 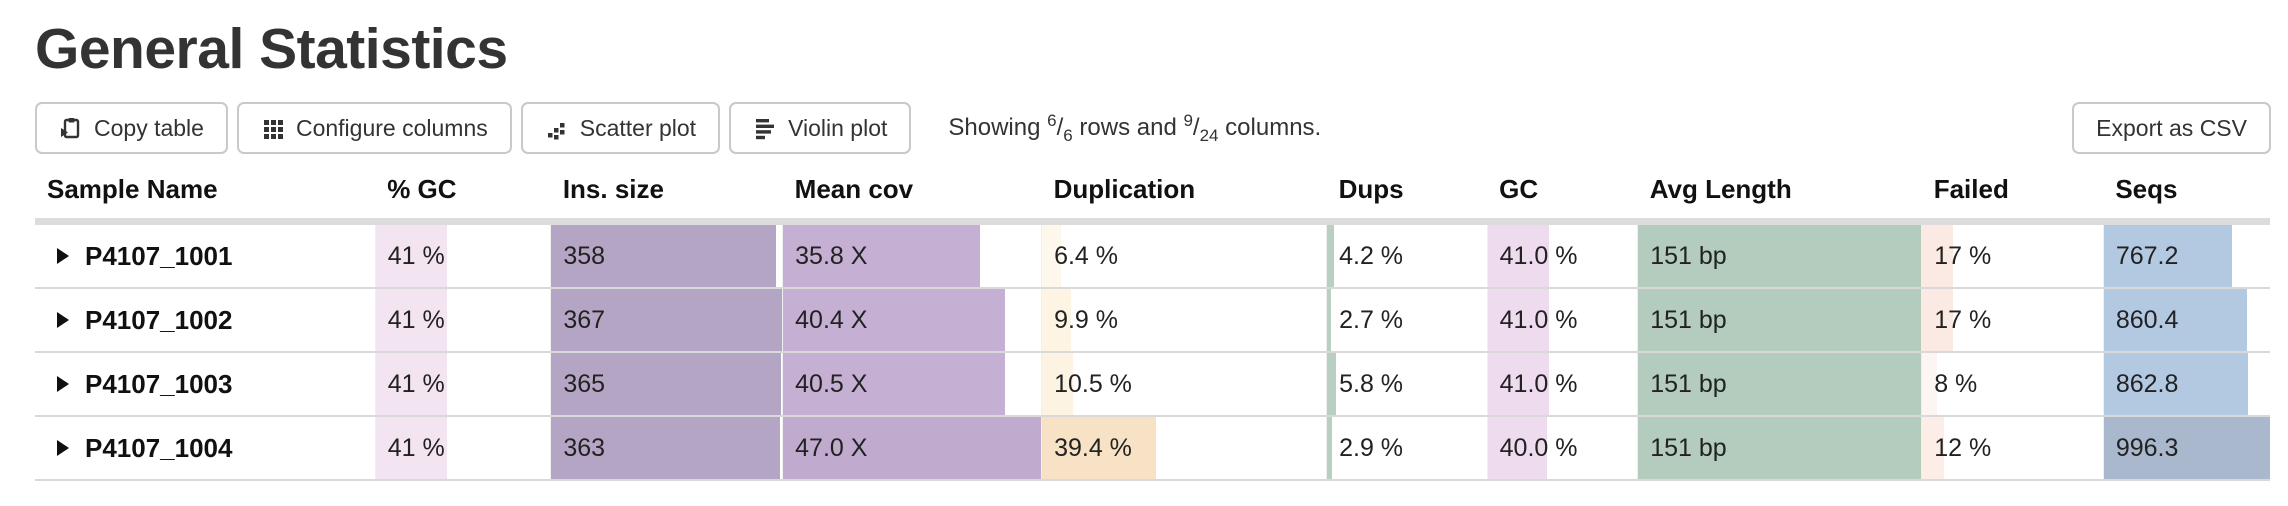 I want to click on column-header: Sample Name, so click(x=205, y=196).